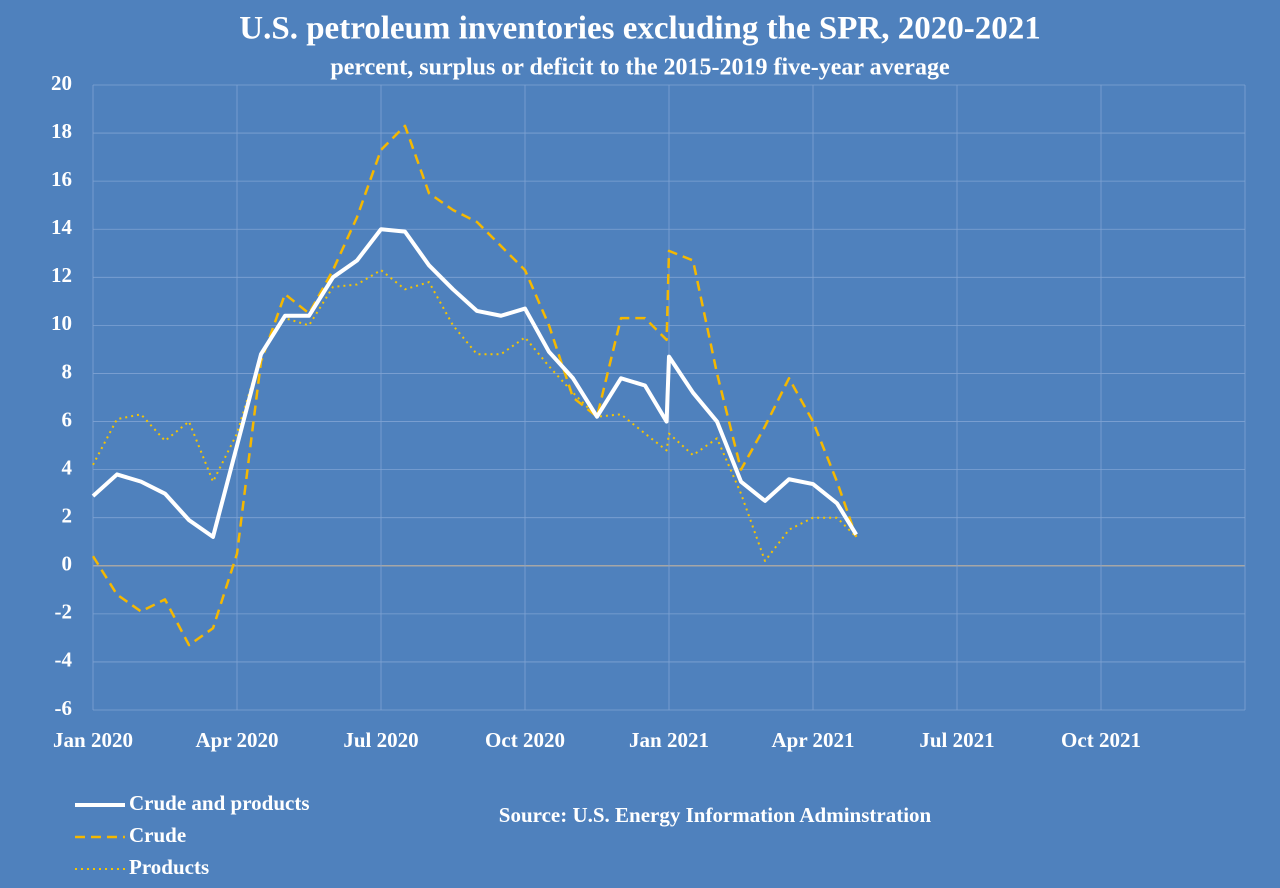 This screenshot has height=888, width=1280. I want to click on x-tick-label: Apr 2021, so click(812, 740).